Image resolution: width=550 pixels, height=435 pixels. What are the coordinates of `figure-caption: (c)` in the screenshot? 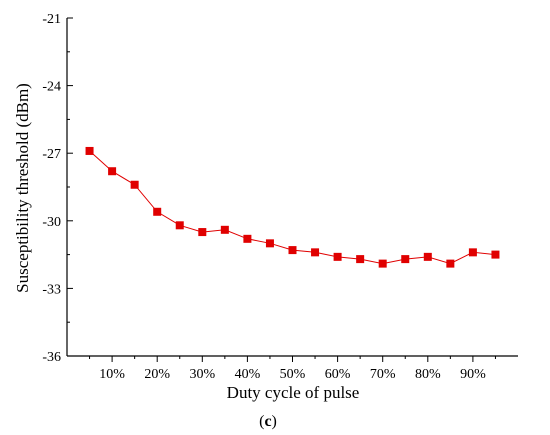 It's located at (268, 421).